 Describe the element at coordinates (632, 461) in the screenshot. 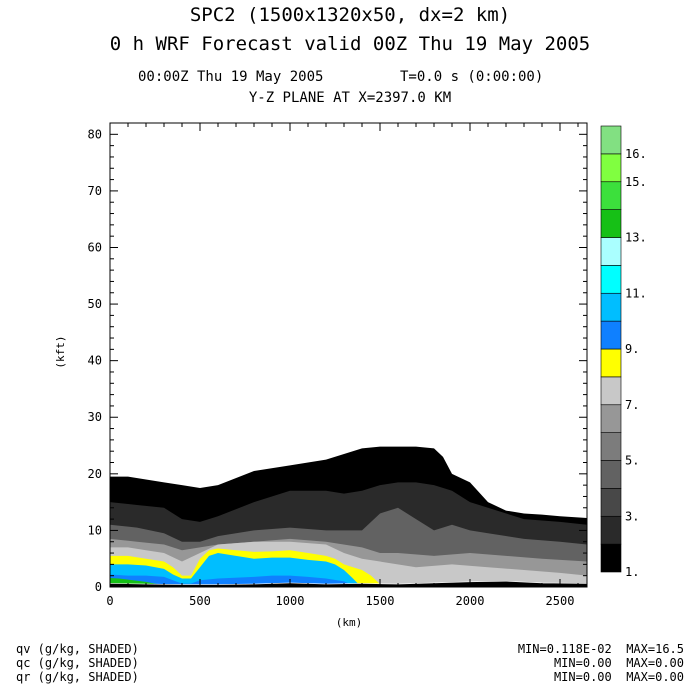

I see `colorbar-label: 5.` at that location.